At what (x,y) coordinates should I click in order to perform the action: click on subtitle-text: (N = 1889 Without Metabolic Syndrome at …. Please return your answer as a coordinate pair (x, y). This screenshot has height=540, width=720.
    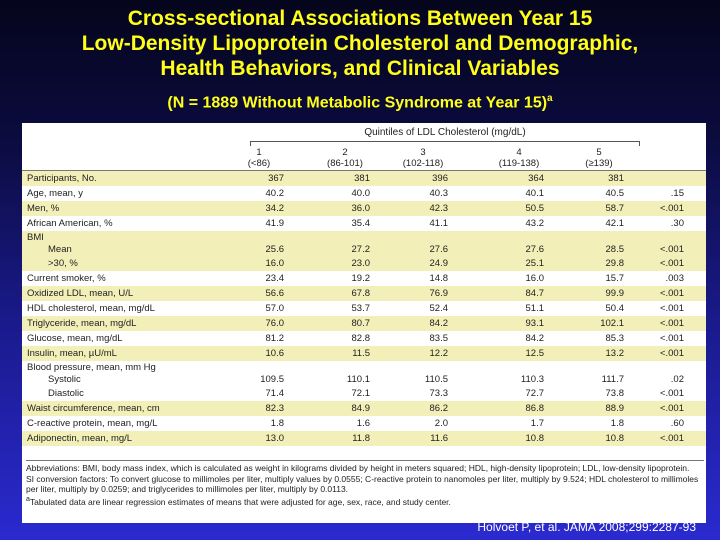
    Looking at the image, I should click on (357, 103).